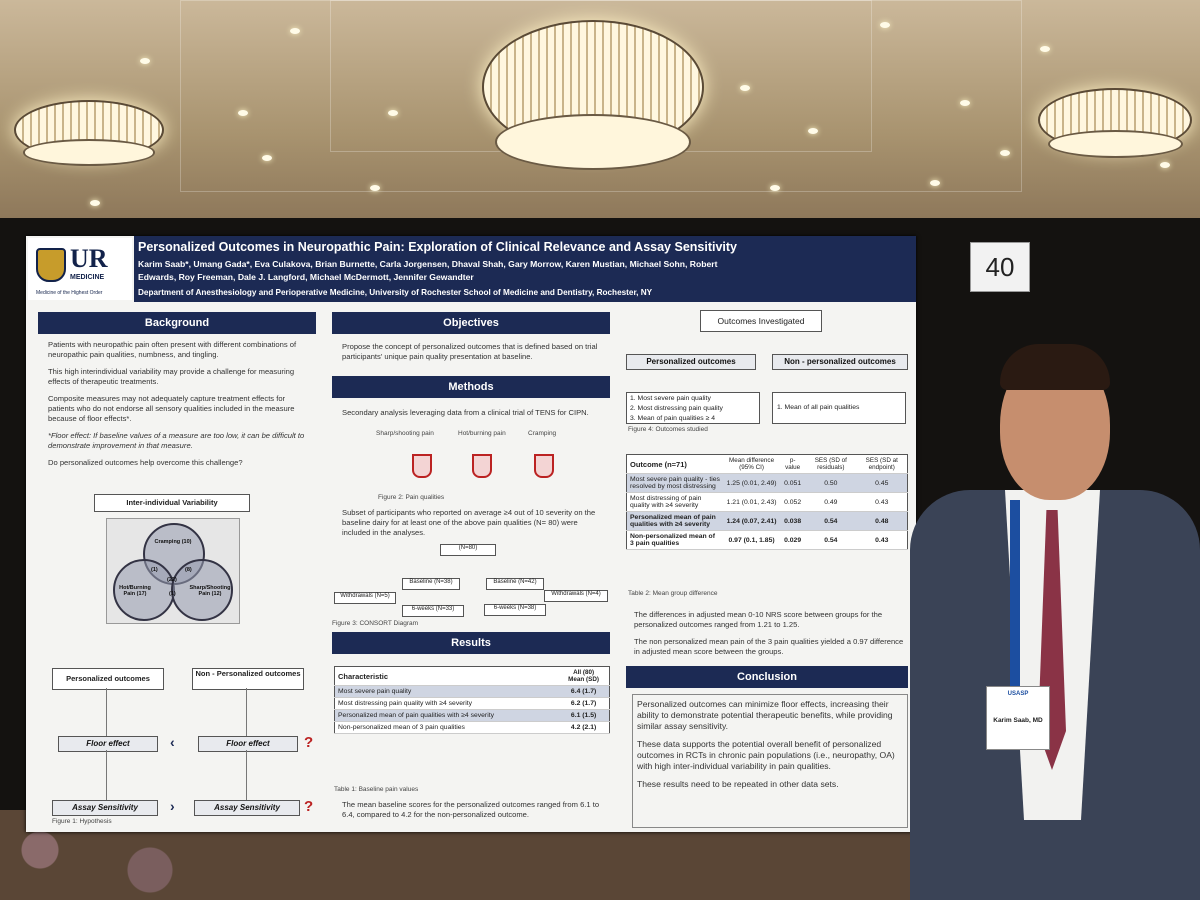  Describe the element at coordinates (376, 789) in the screenshot. I see `table1-caption: Table 1: Baseline pain values` at that location.